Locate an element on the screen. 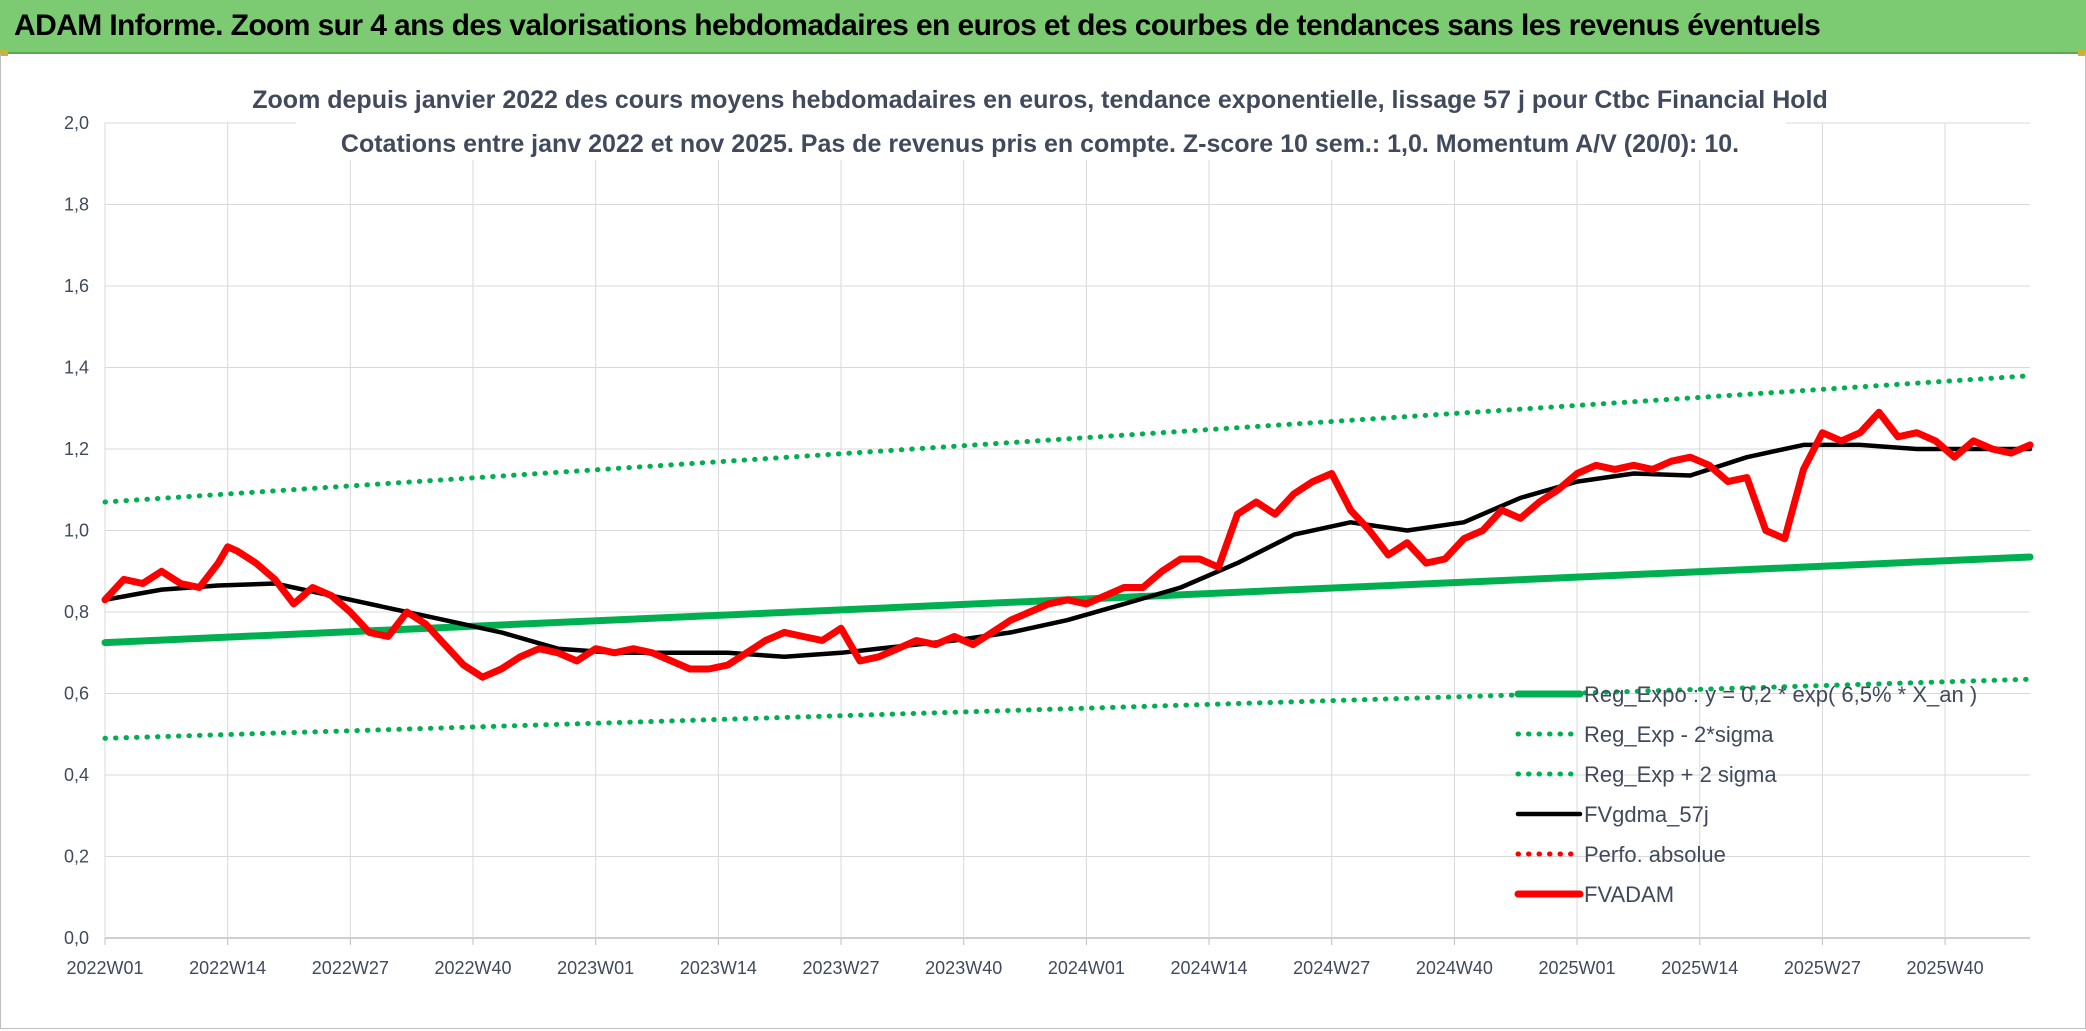 This screenshot has width=2086, height=1031. y-tick-label: 0,2 is located at coordinates (76, 857).